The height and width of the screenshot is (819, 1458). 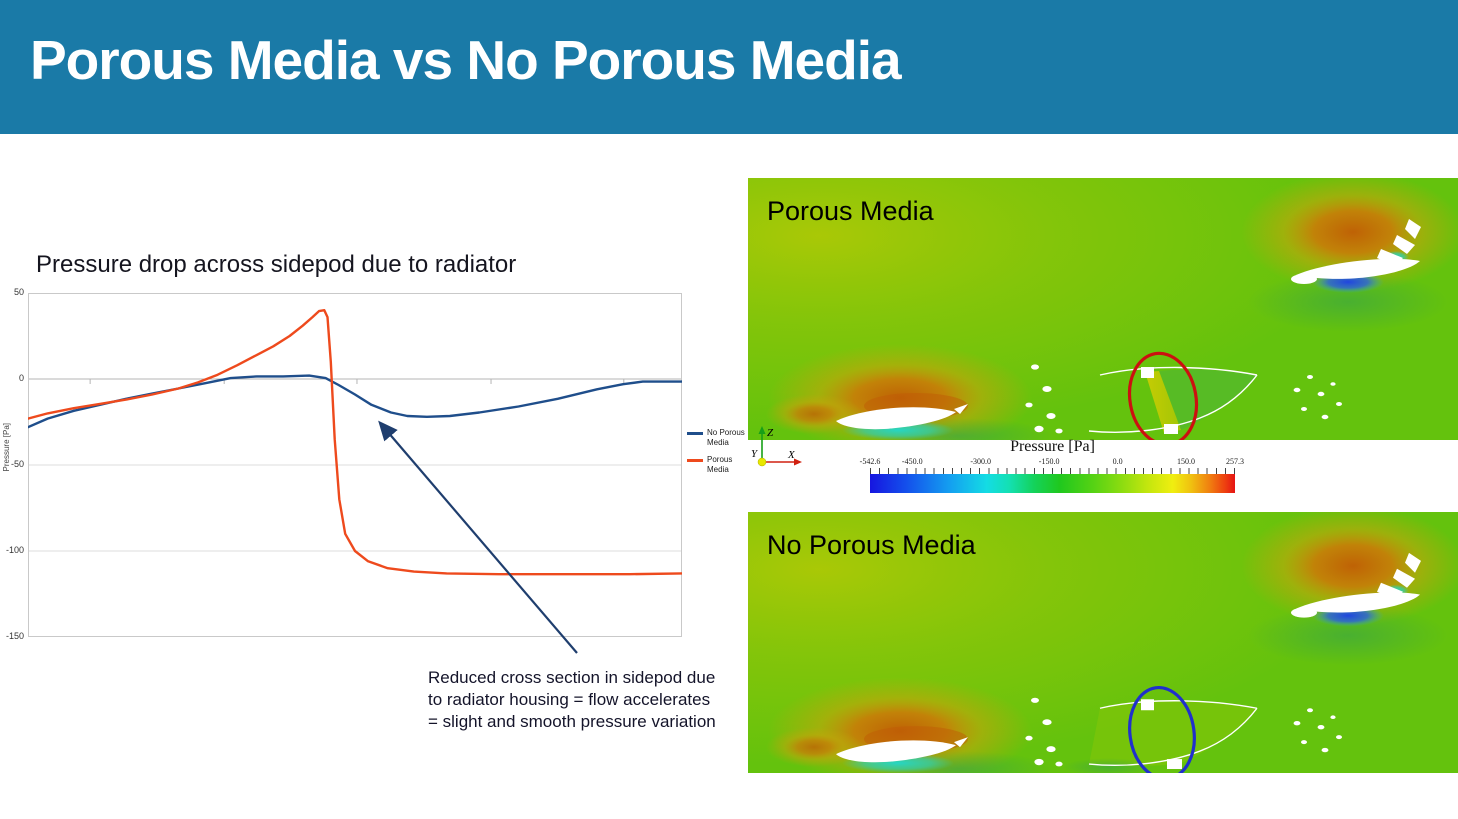 I want to click on y-axis-dot, so click(x=762, y=462).